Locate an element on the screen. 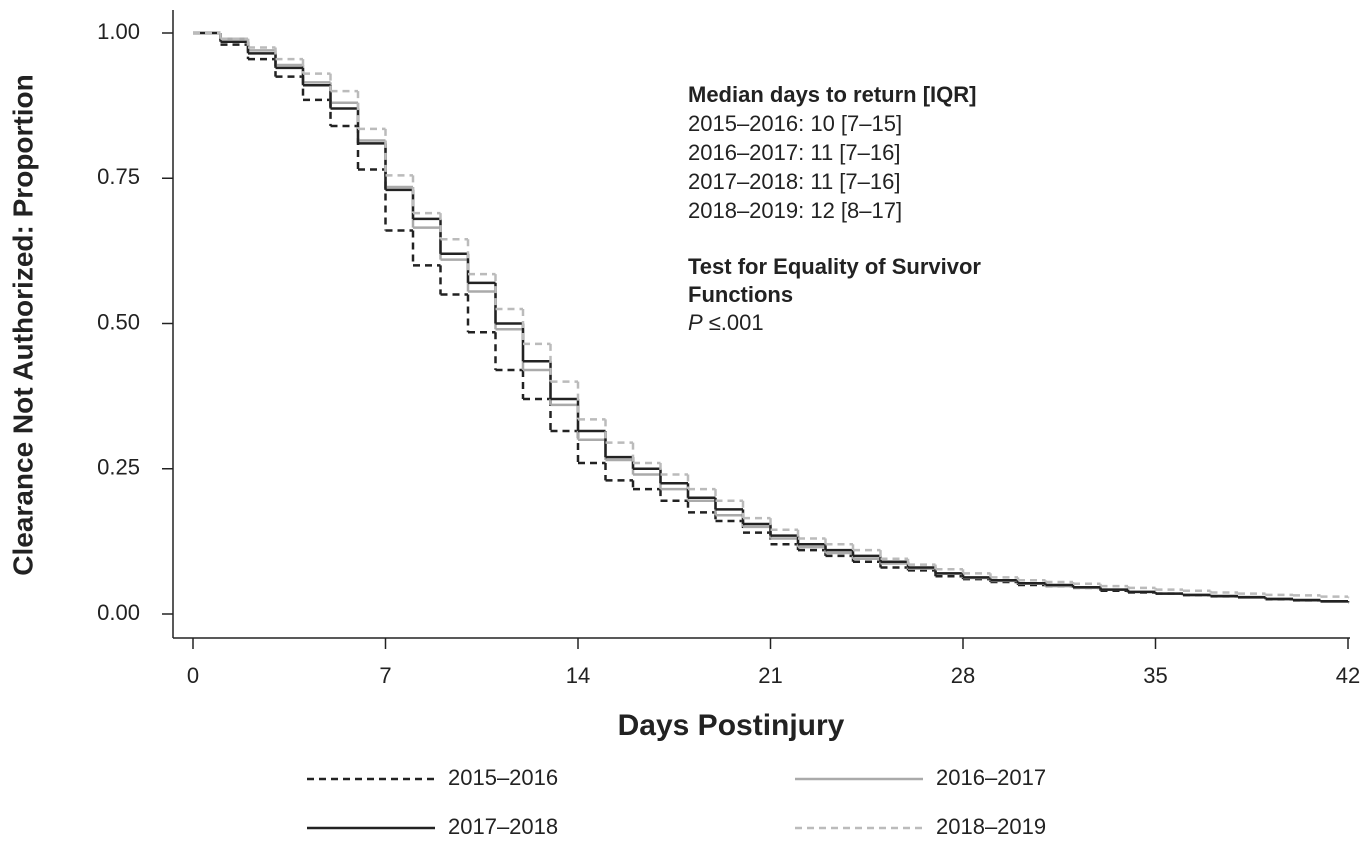 Image resolution: width=1367 pixels, height=846 pixels. p-symbol: P is located at coordinates (695, 322).